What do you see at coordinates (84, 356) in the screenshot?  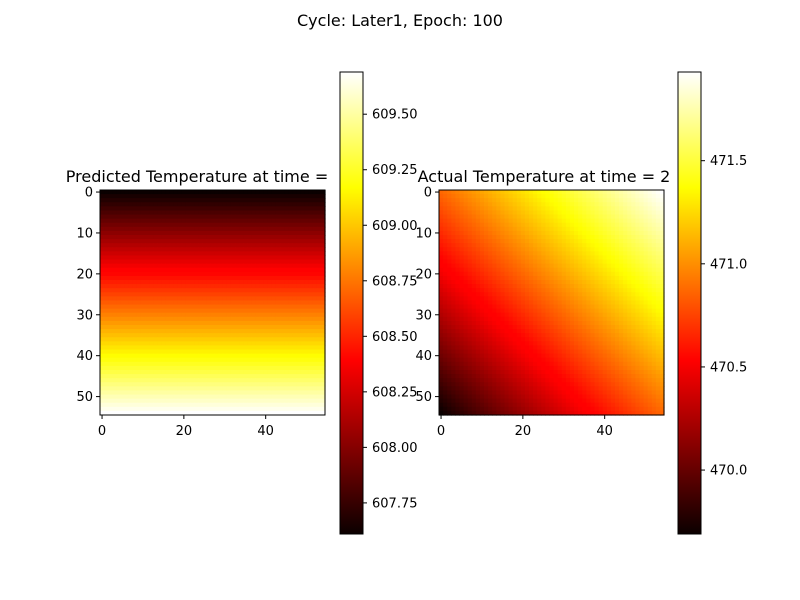 I see `y-tick-label: 40` at bounding box center [84, 356].